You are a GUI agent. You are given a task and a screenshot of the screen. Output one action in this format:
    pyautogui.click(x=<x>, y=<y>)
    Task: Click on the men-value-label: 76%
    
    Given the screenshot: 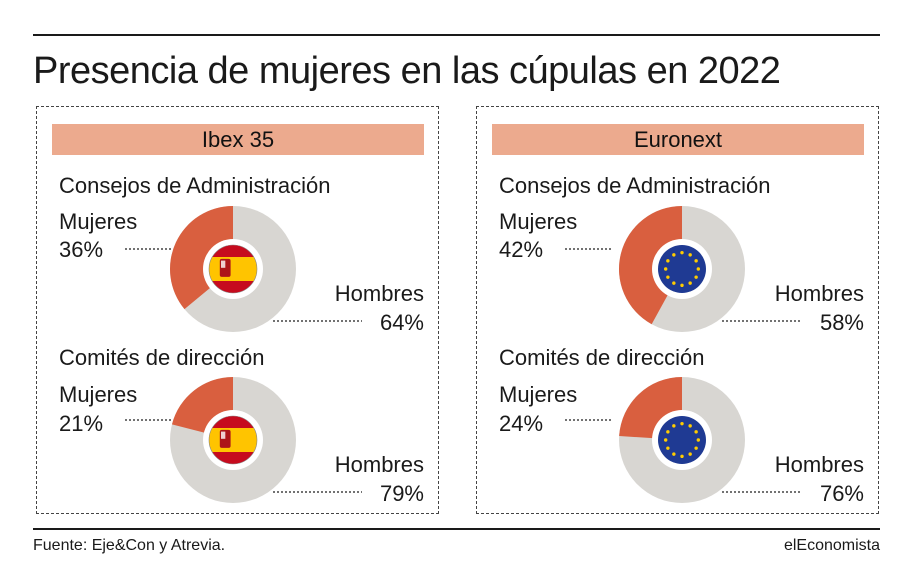 What is the action you would take?
    pyautogui.click(x=841, y=493)
    